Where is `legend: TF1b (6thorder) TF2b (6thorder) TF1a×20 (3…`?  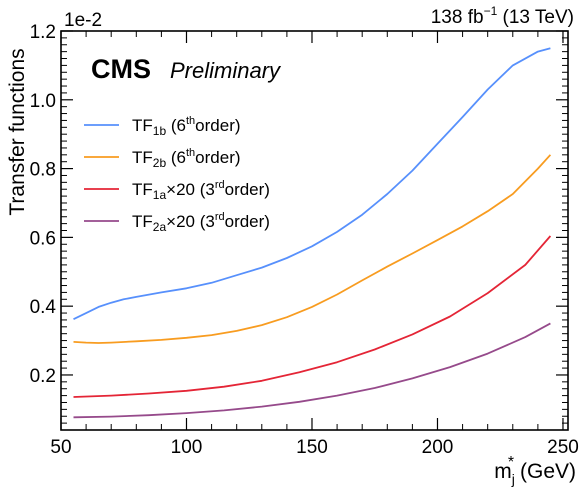 legend: TF1b (6thorder) TF2b (6thorder) TF1a×20 (3… is located at coordinates (177, 174).